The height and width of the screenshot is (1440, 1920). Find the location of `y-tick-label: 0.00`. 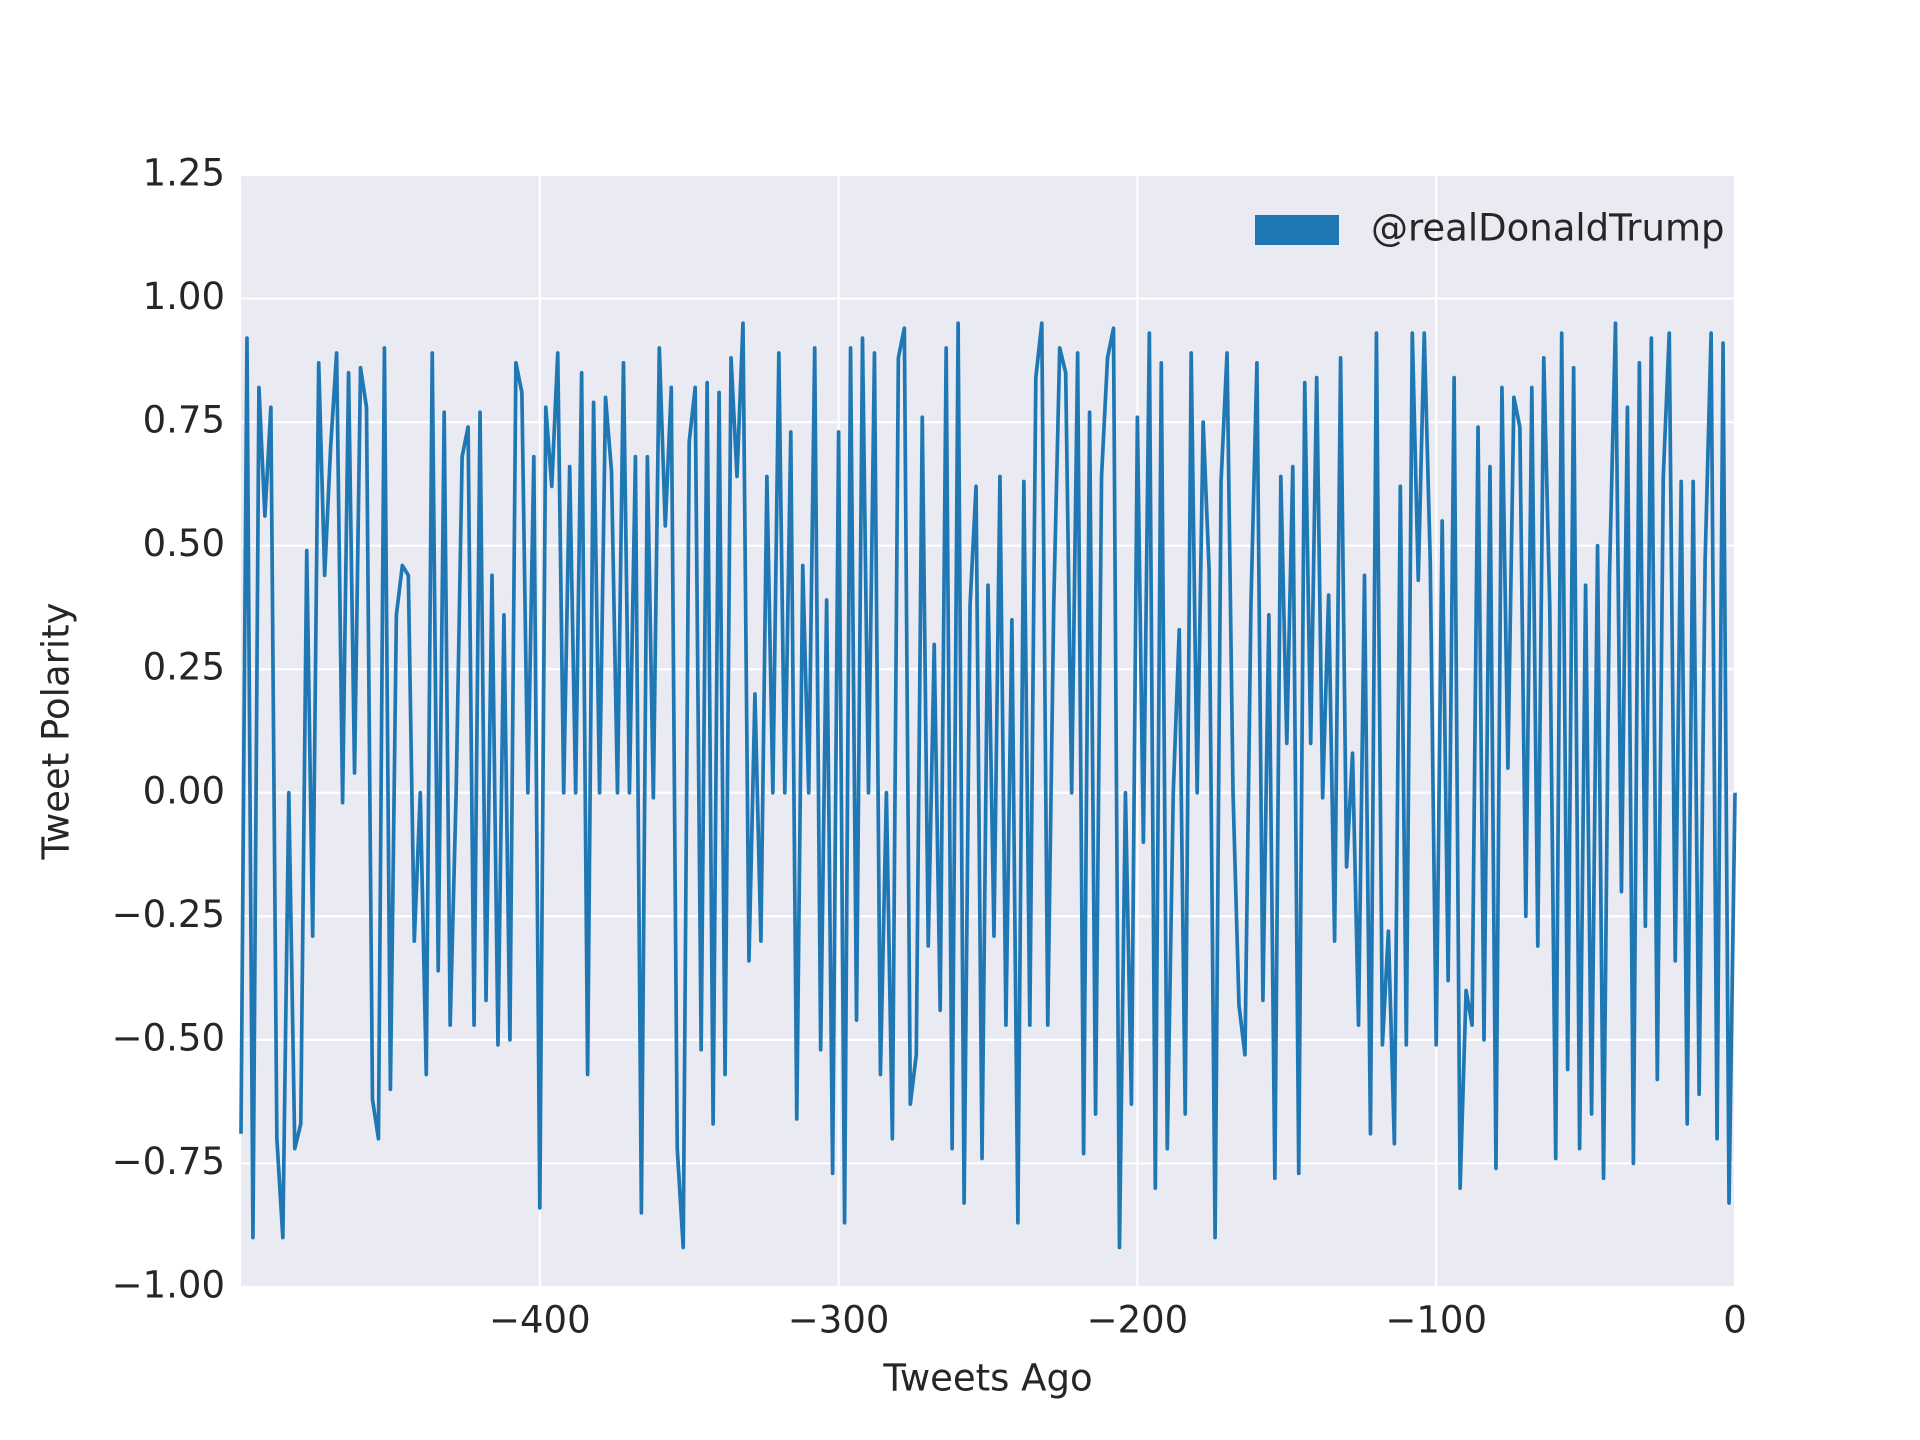

y-tick-label: 0.00 is located at coordinates (184, 790).